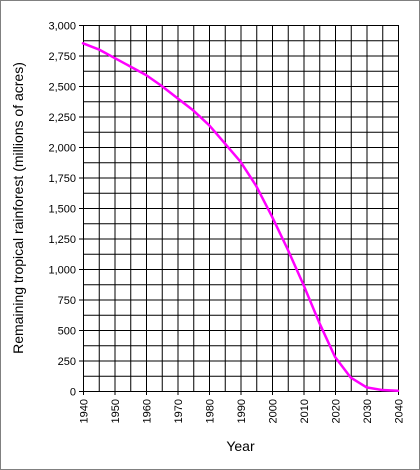 The width and height of the screenshot is (420, 470). What do you see at coordinates (337, 411) in the screenshot?
I see `x-tick-label: 2020` at bounding box center [337, 411].